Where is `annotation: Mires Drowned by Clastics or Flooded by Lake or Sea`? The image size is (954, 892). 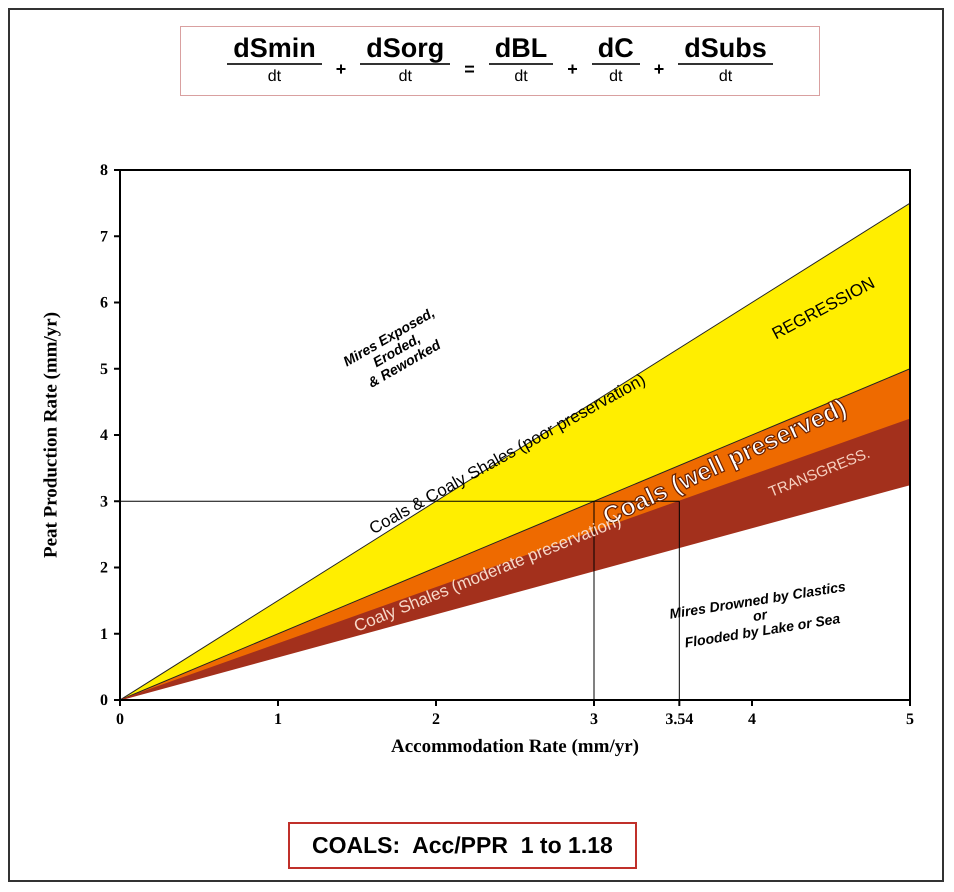 annotation: Mires Drowned by Clastics or Flooded by Lake or Sea is located at coordinates (757, 614).